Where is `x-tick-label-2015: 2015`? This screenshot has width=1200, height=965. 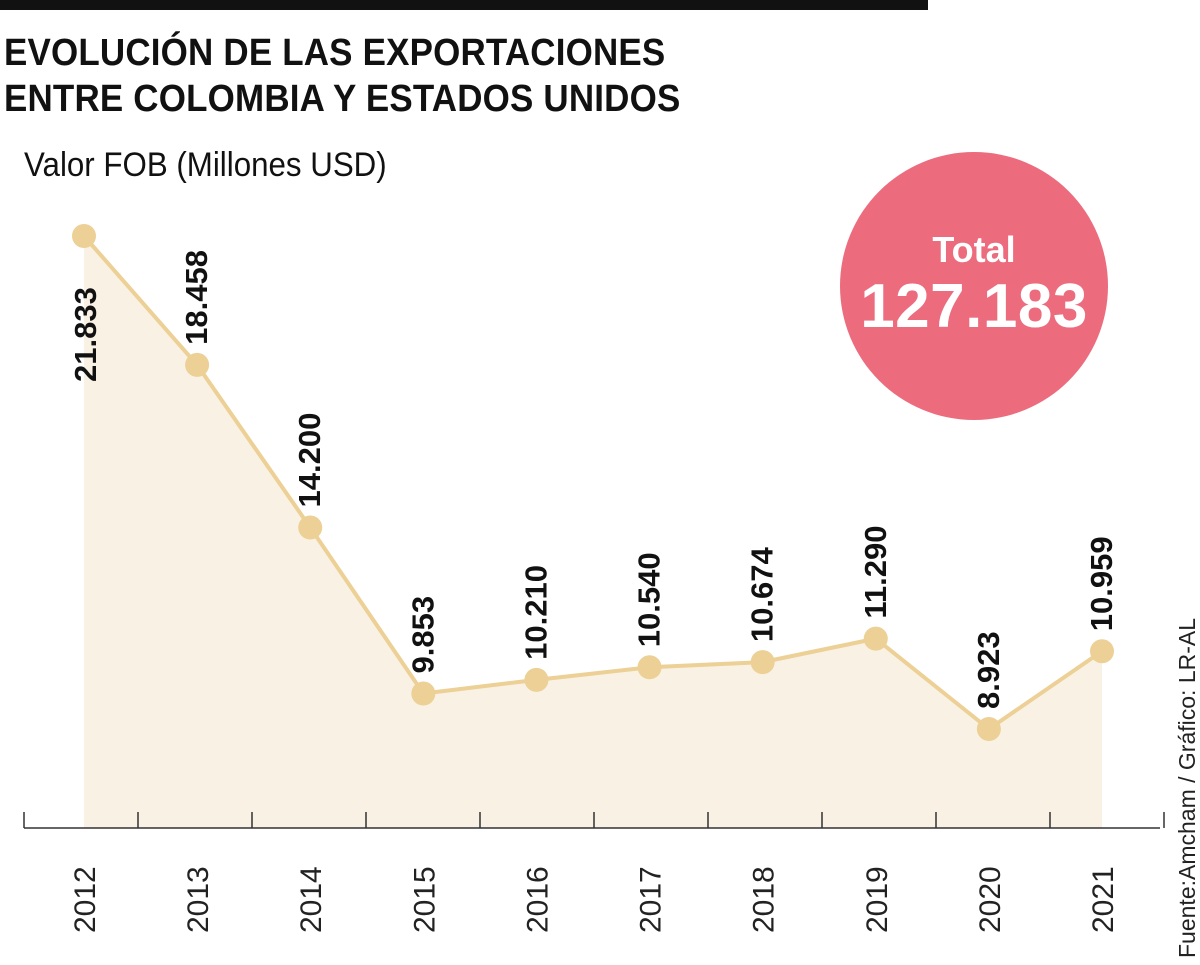
x-tick-label-2015: 2015 is located at coordinates (424, 899).